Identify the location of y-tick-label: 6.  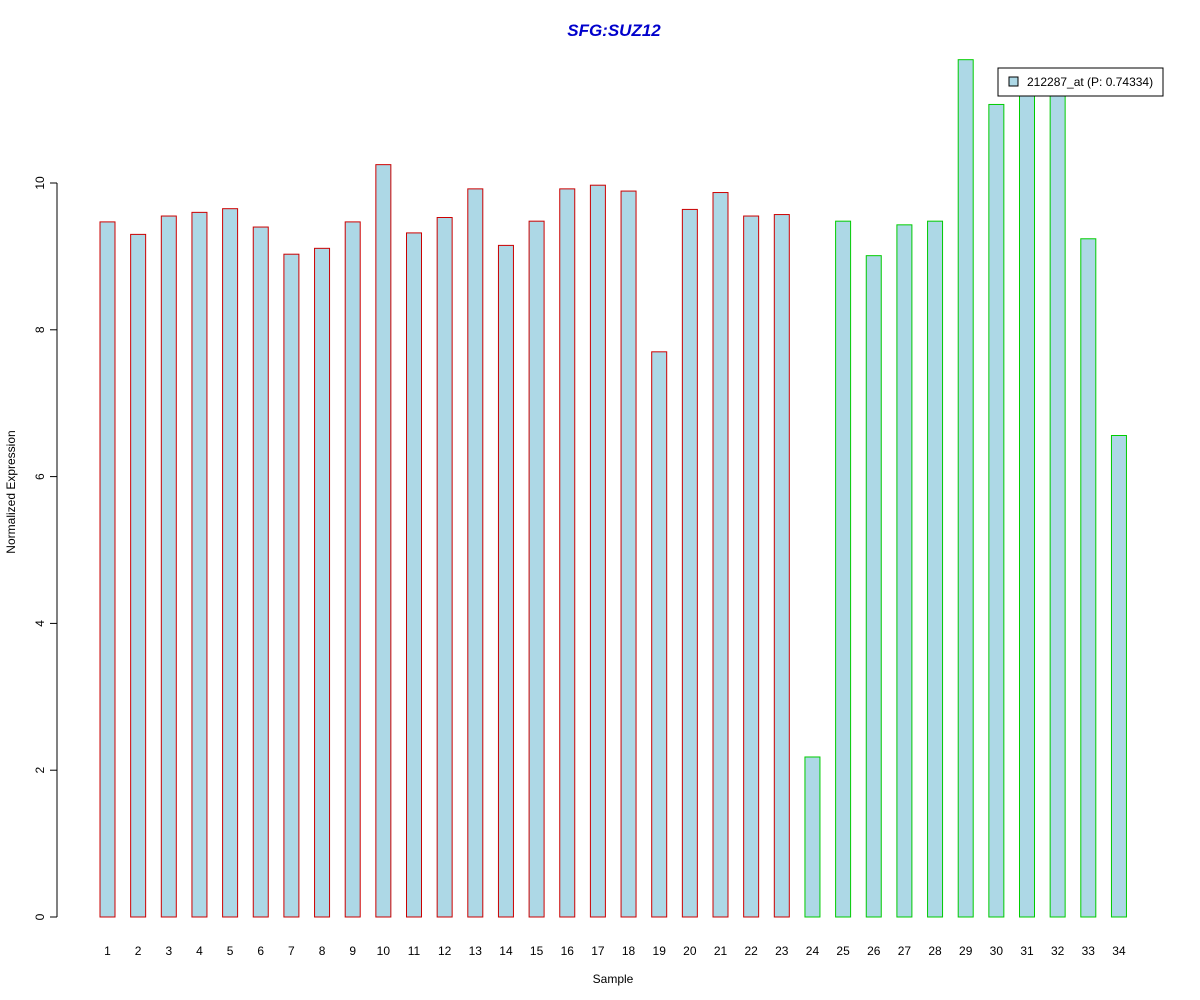
(40, 476).